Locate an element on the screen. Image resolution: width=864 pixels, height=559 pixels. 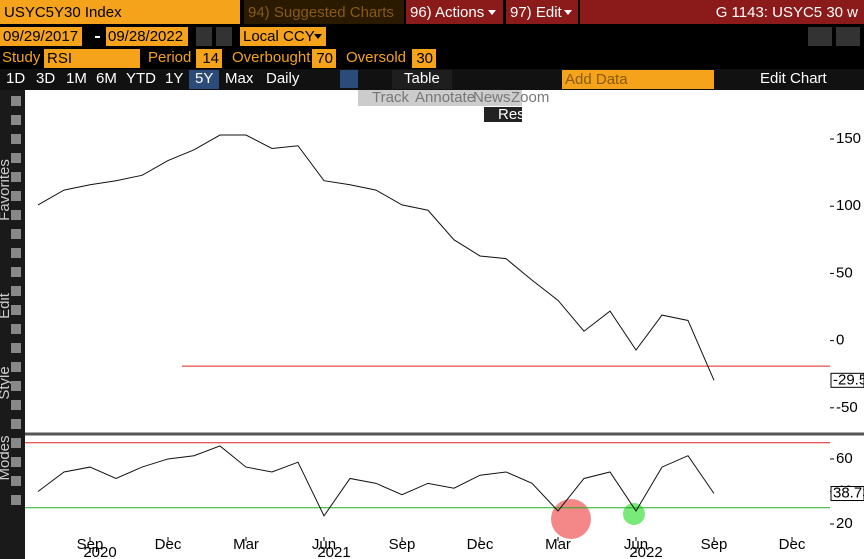
sidebar-label: Modes is located at coordinates (6, 457).